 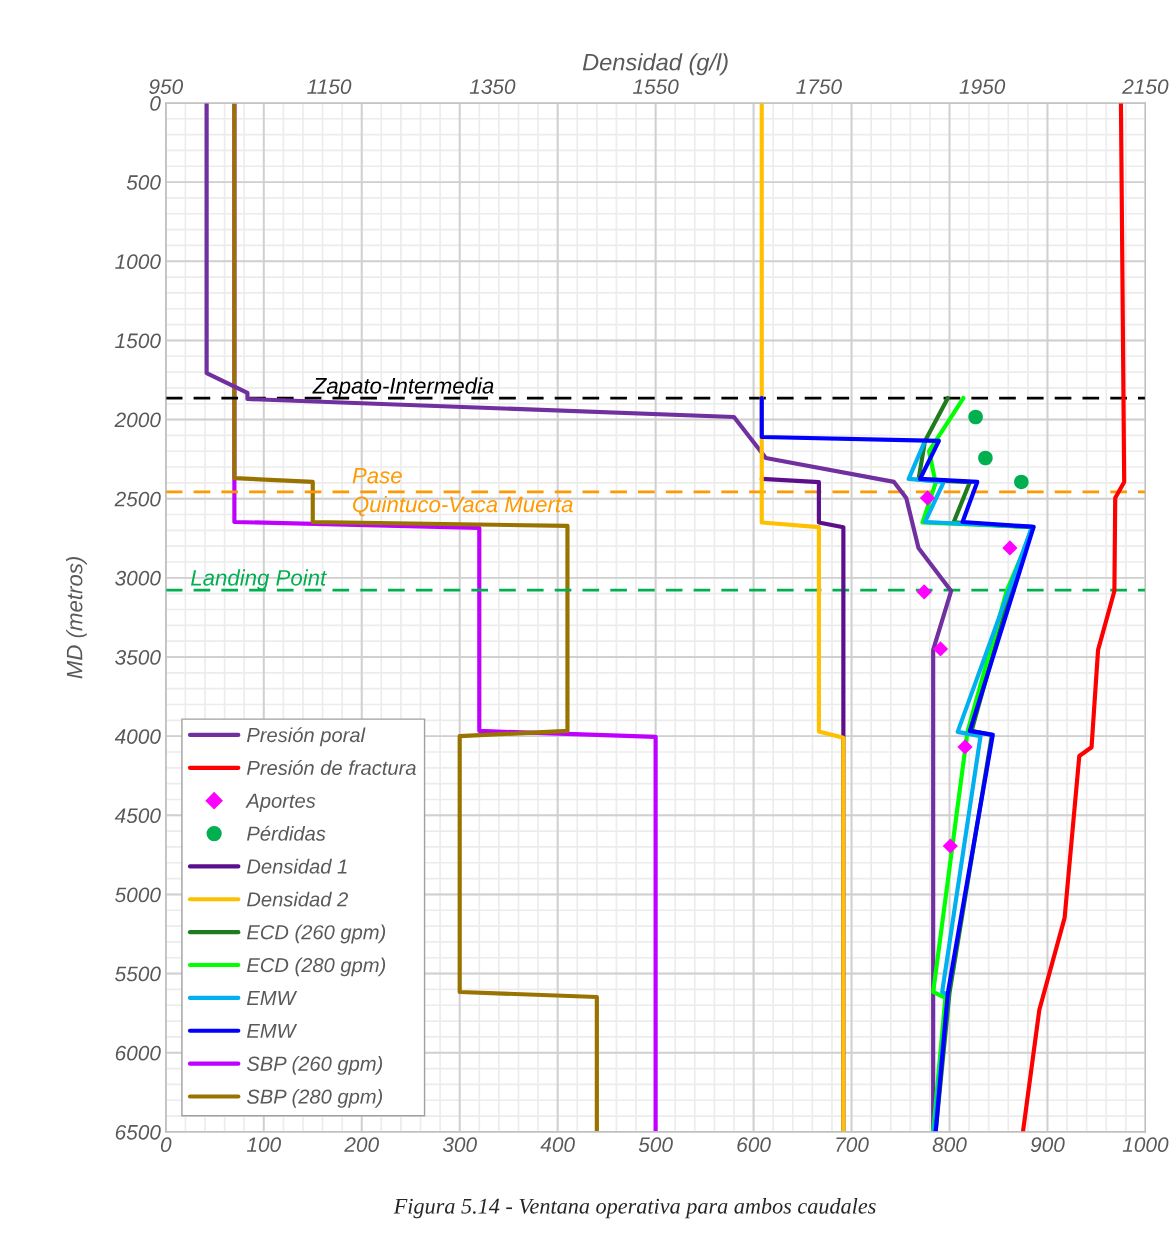 I want to click on x-tick-label: 700, so click(x=852, y=1145).